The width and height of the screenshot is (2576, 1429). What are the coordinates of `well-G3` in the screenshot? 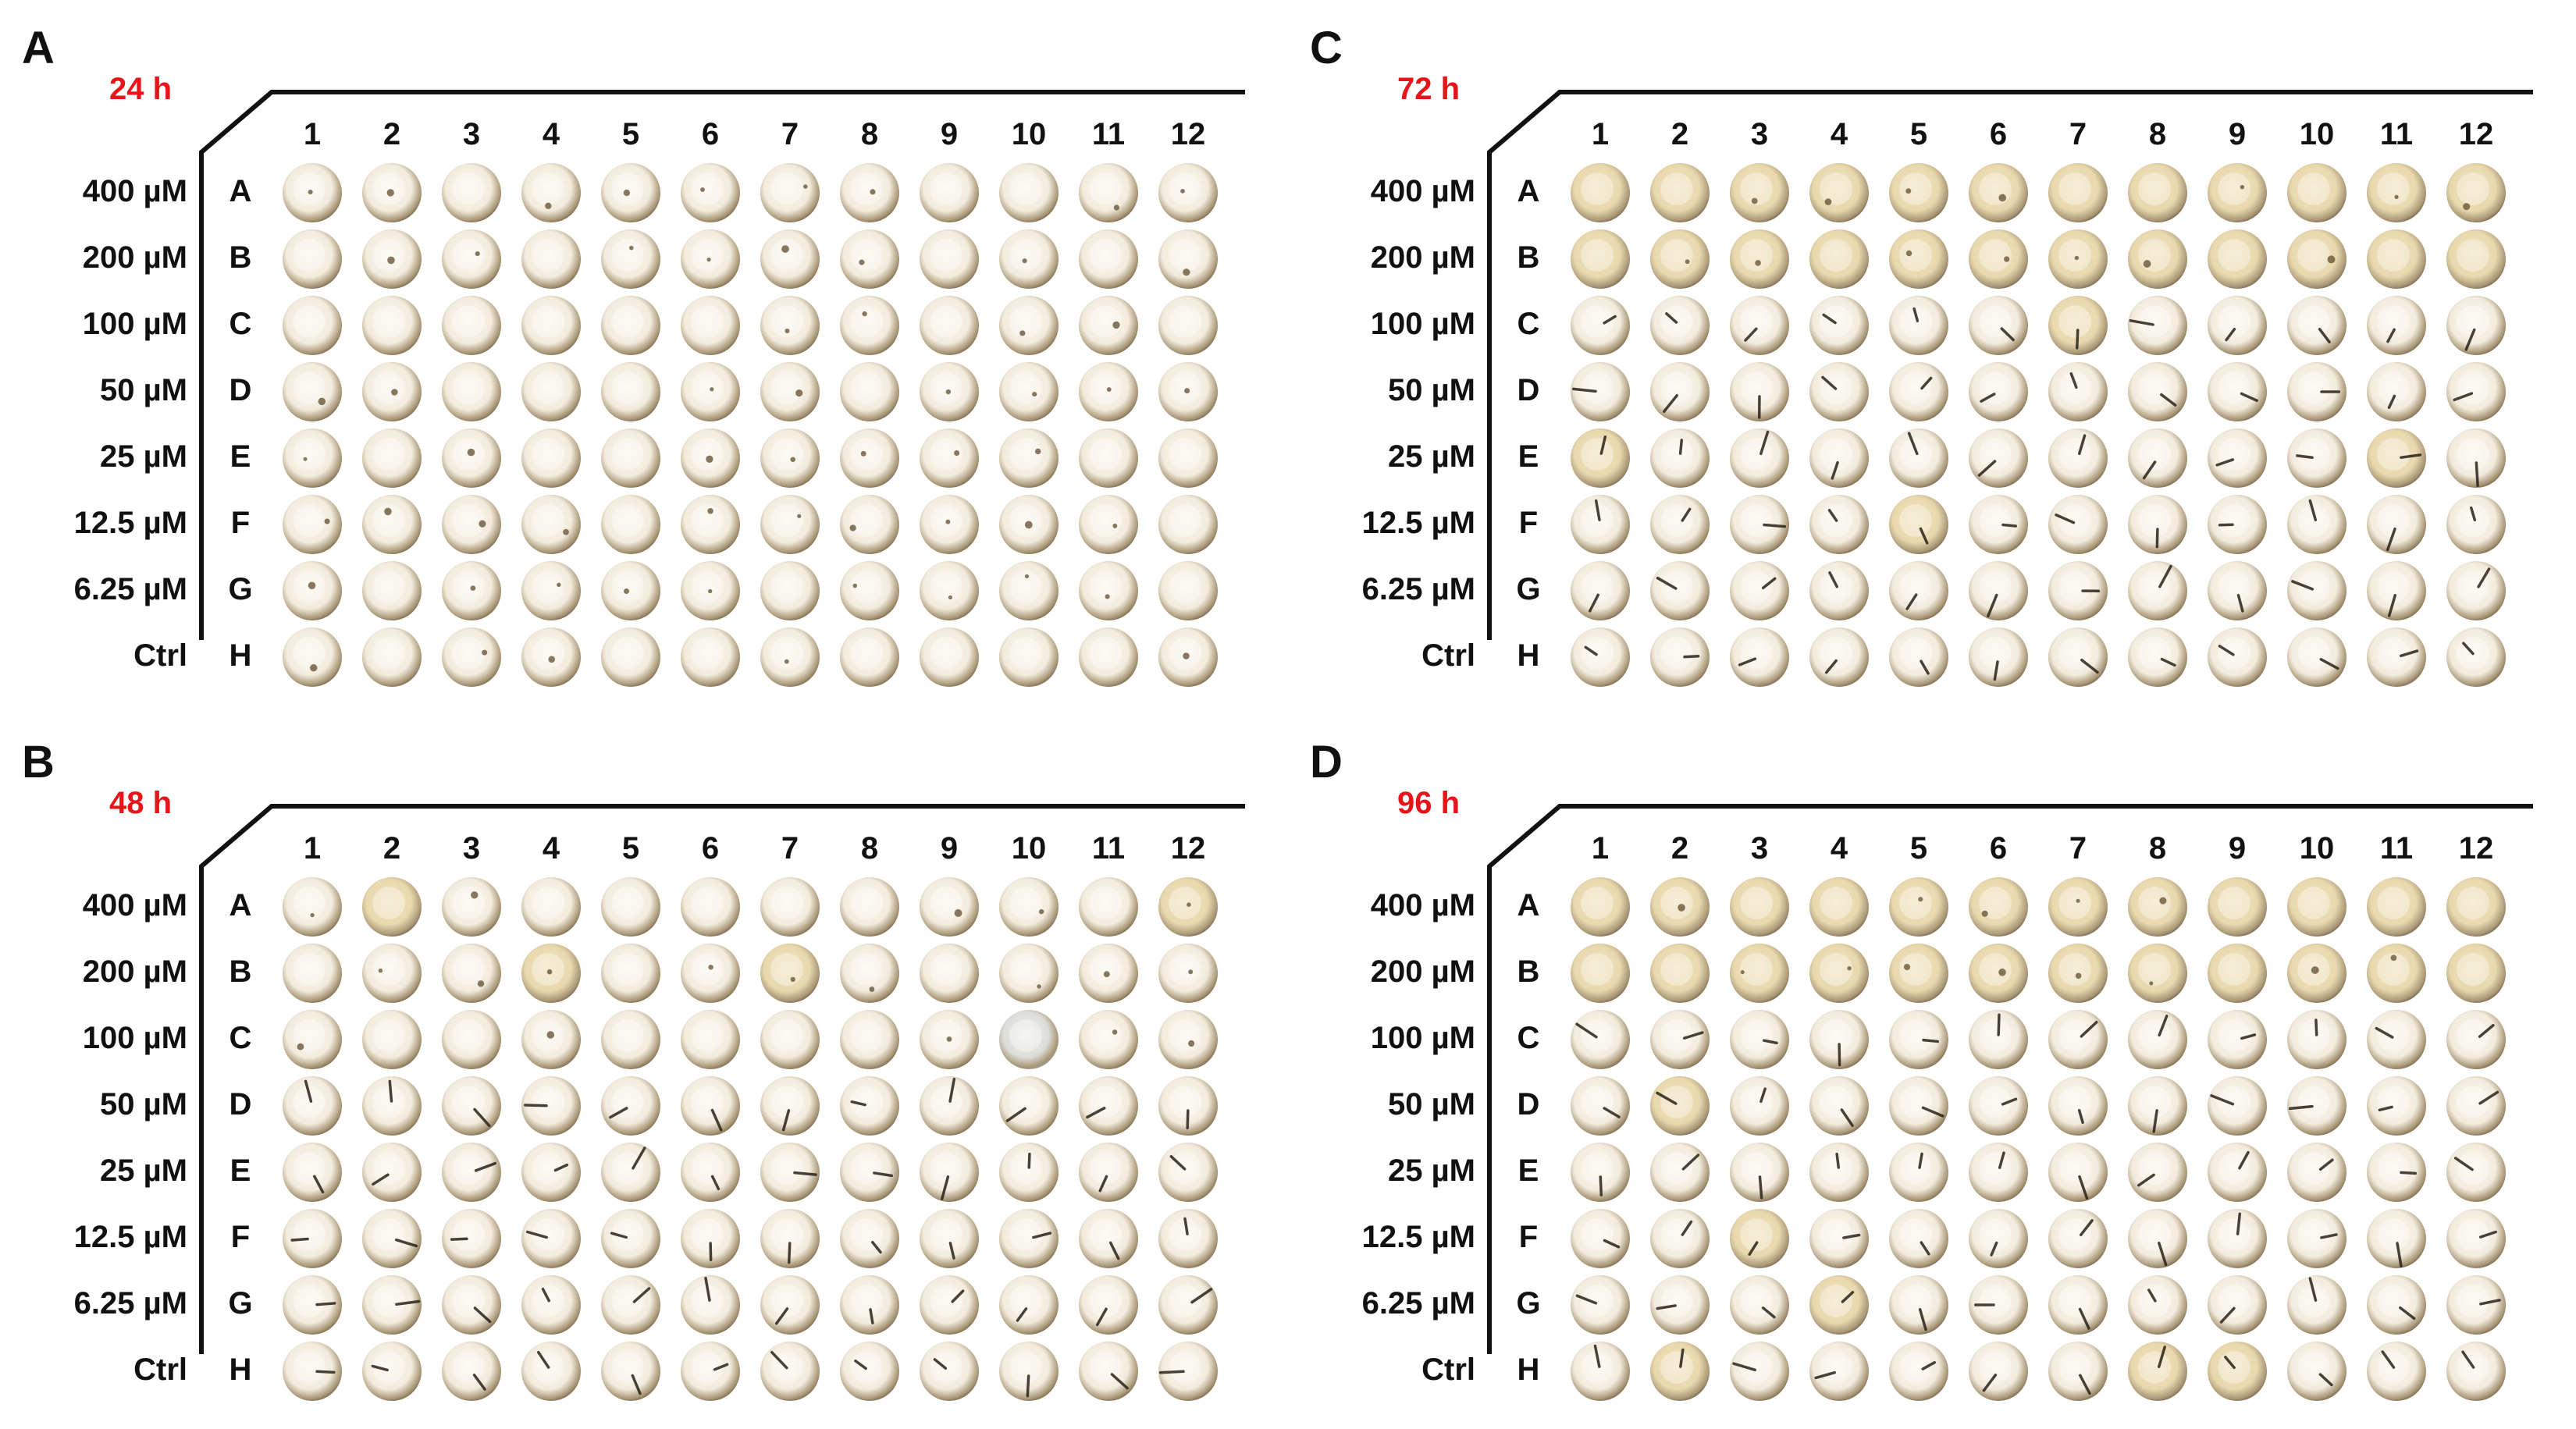 It's located at (471, 1305).